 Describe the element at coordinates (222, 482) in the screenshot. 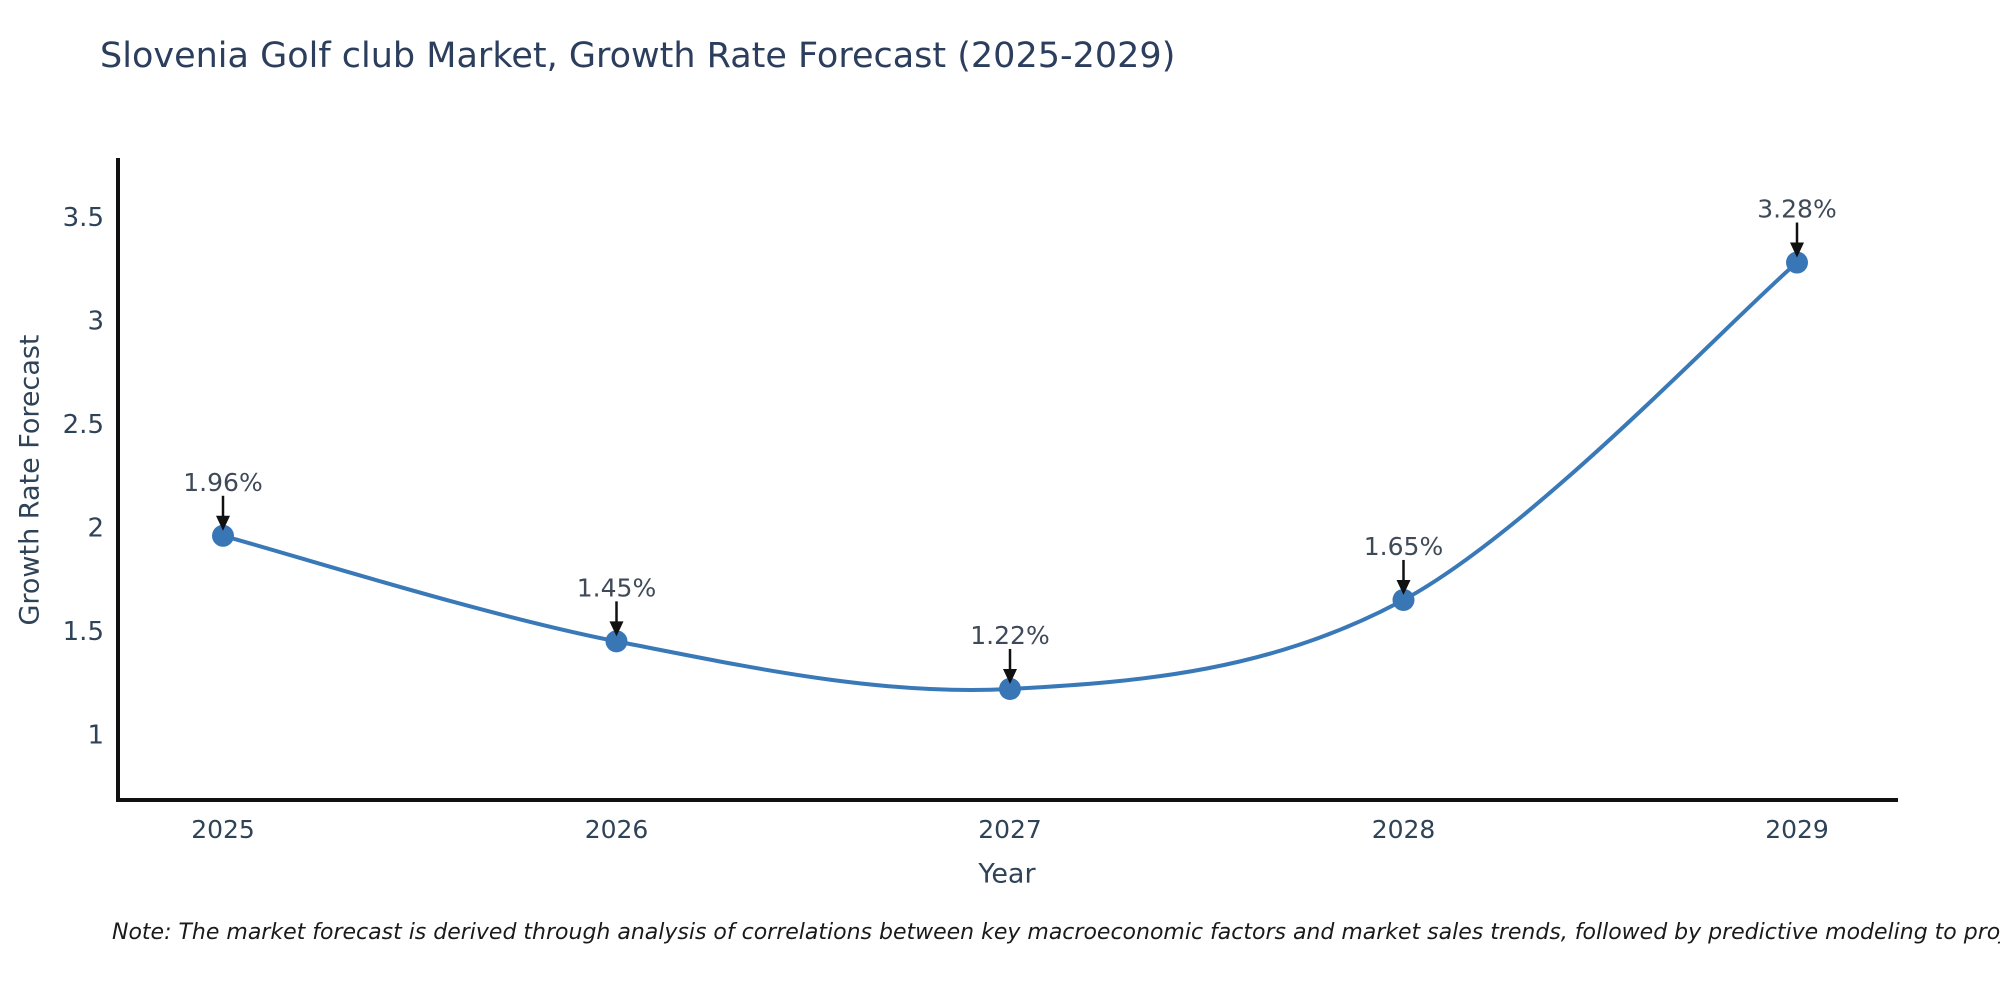

I see `data-point-label: 1.96%` at that location.